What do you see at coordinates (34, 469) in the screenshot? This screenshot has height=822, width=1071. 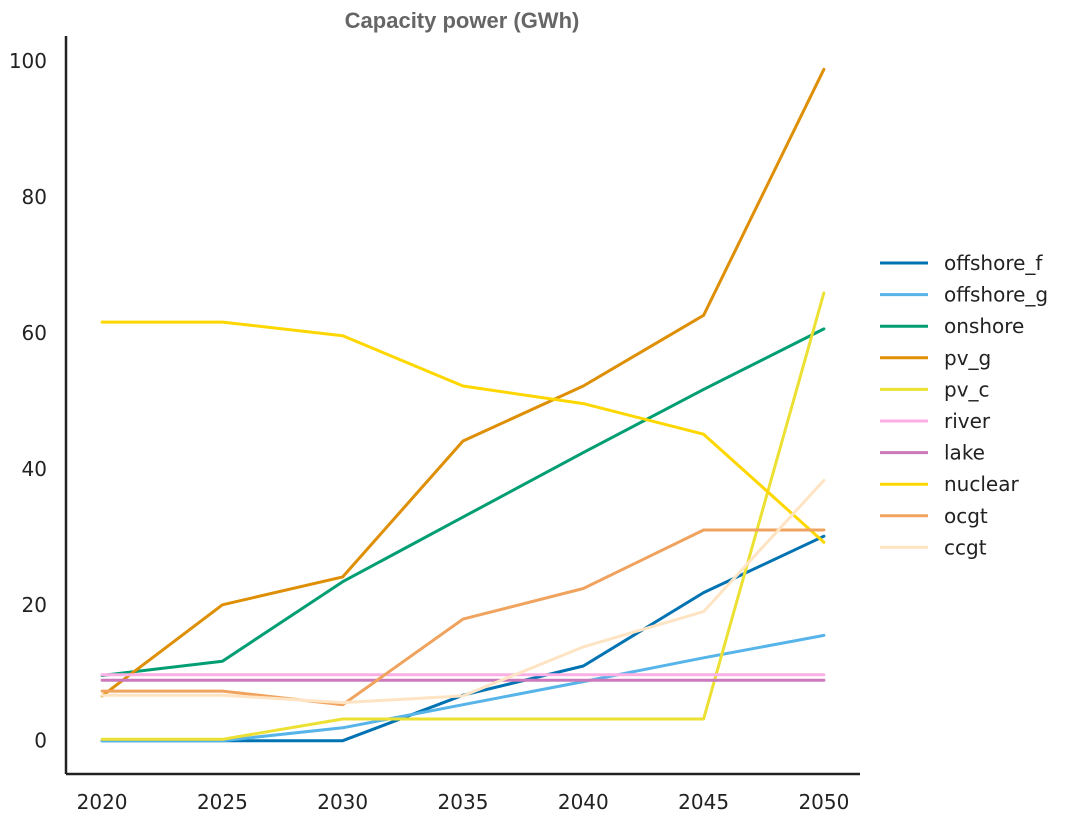 I see `y-tick-label: 40` at bounding box center [34, 469].